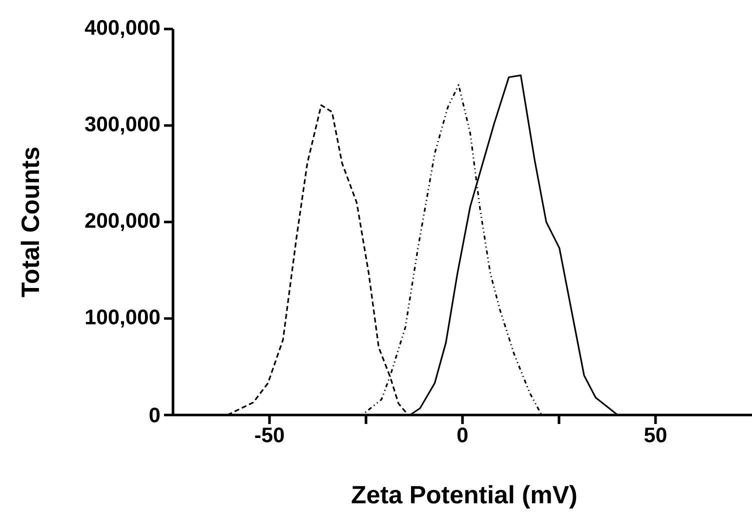 The width and height of the screenshot is (752, 515). What do you see at coordinates (123, 319) in the screenshot?
I see `y-tick-label: 100,000` at bounding box center [123, 319].